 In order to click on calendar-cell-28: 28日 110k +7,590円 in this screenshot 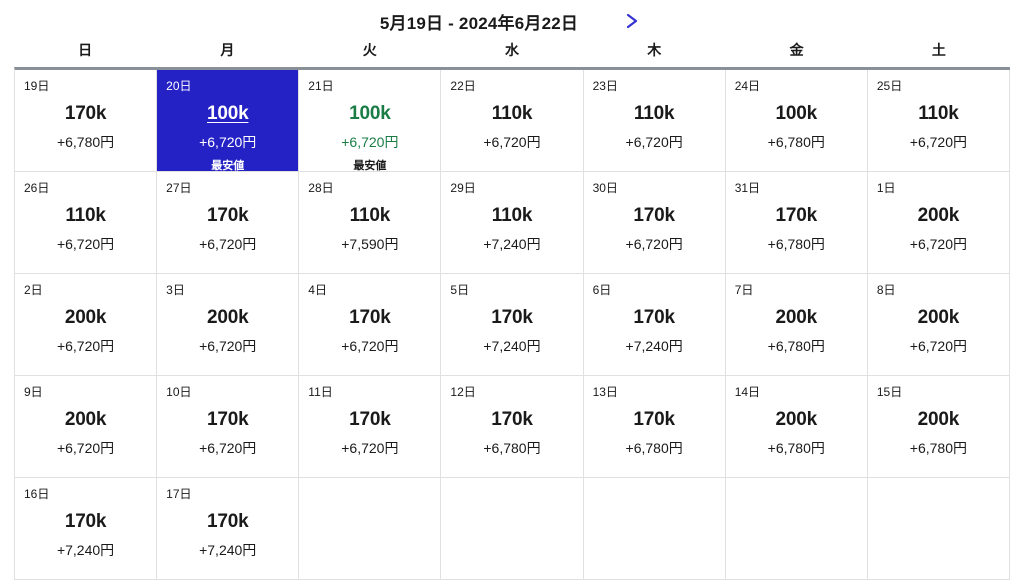, I will do `click(370, 223)`.